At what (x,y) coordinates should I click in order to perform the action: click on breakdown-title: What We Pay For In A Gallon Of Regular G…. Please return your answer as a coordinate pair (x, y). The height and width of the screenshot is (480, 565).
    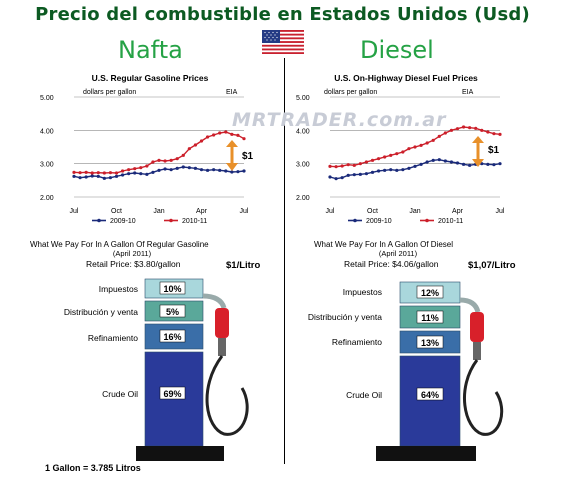
    Looking at the image, I should click on (119, 244).